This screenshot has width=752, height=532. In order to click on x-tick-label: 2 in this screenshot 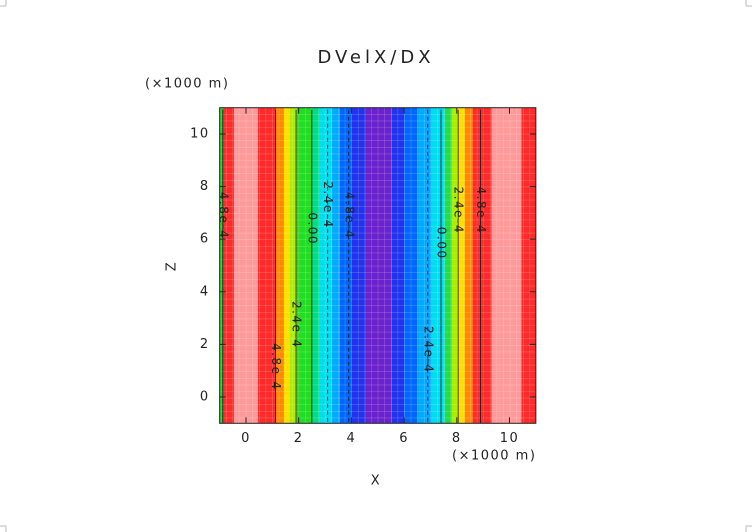, I will do `click(299, 438)`.